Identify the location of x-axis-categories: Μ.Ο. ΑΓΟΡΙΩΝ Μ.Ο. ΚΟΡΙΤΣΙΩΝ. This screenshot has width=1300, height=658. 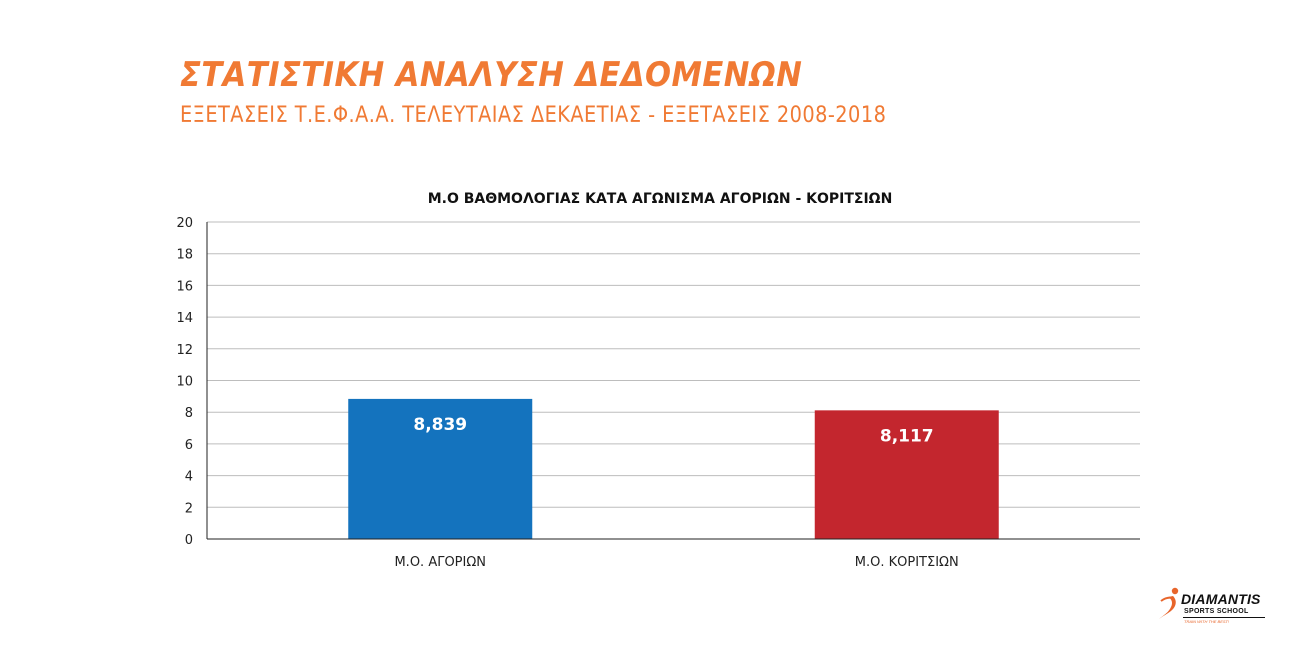
(676, 562).